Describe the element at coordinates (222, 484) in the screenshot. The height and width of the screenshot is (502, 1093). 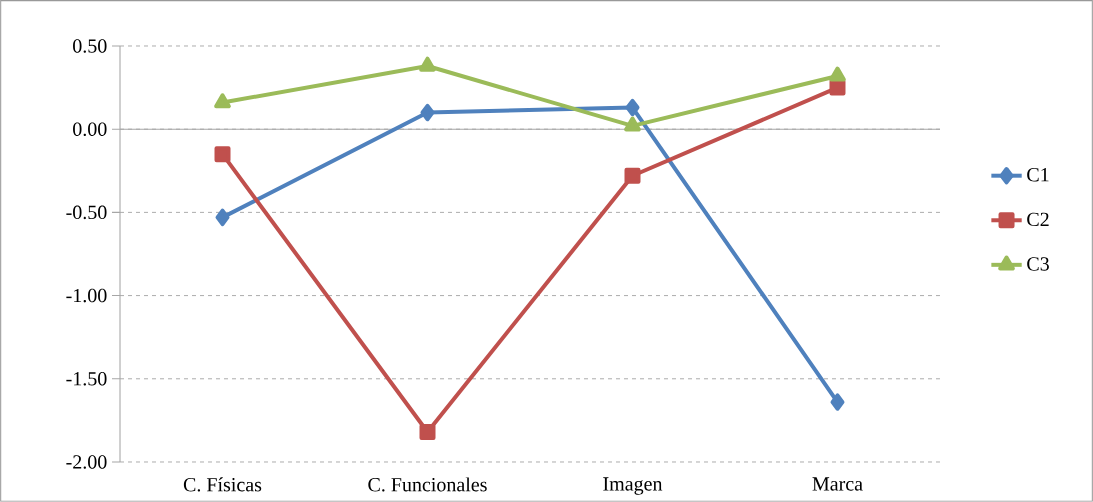
I see `x-tick-label: C. Físicas` at that location.